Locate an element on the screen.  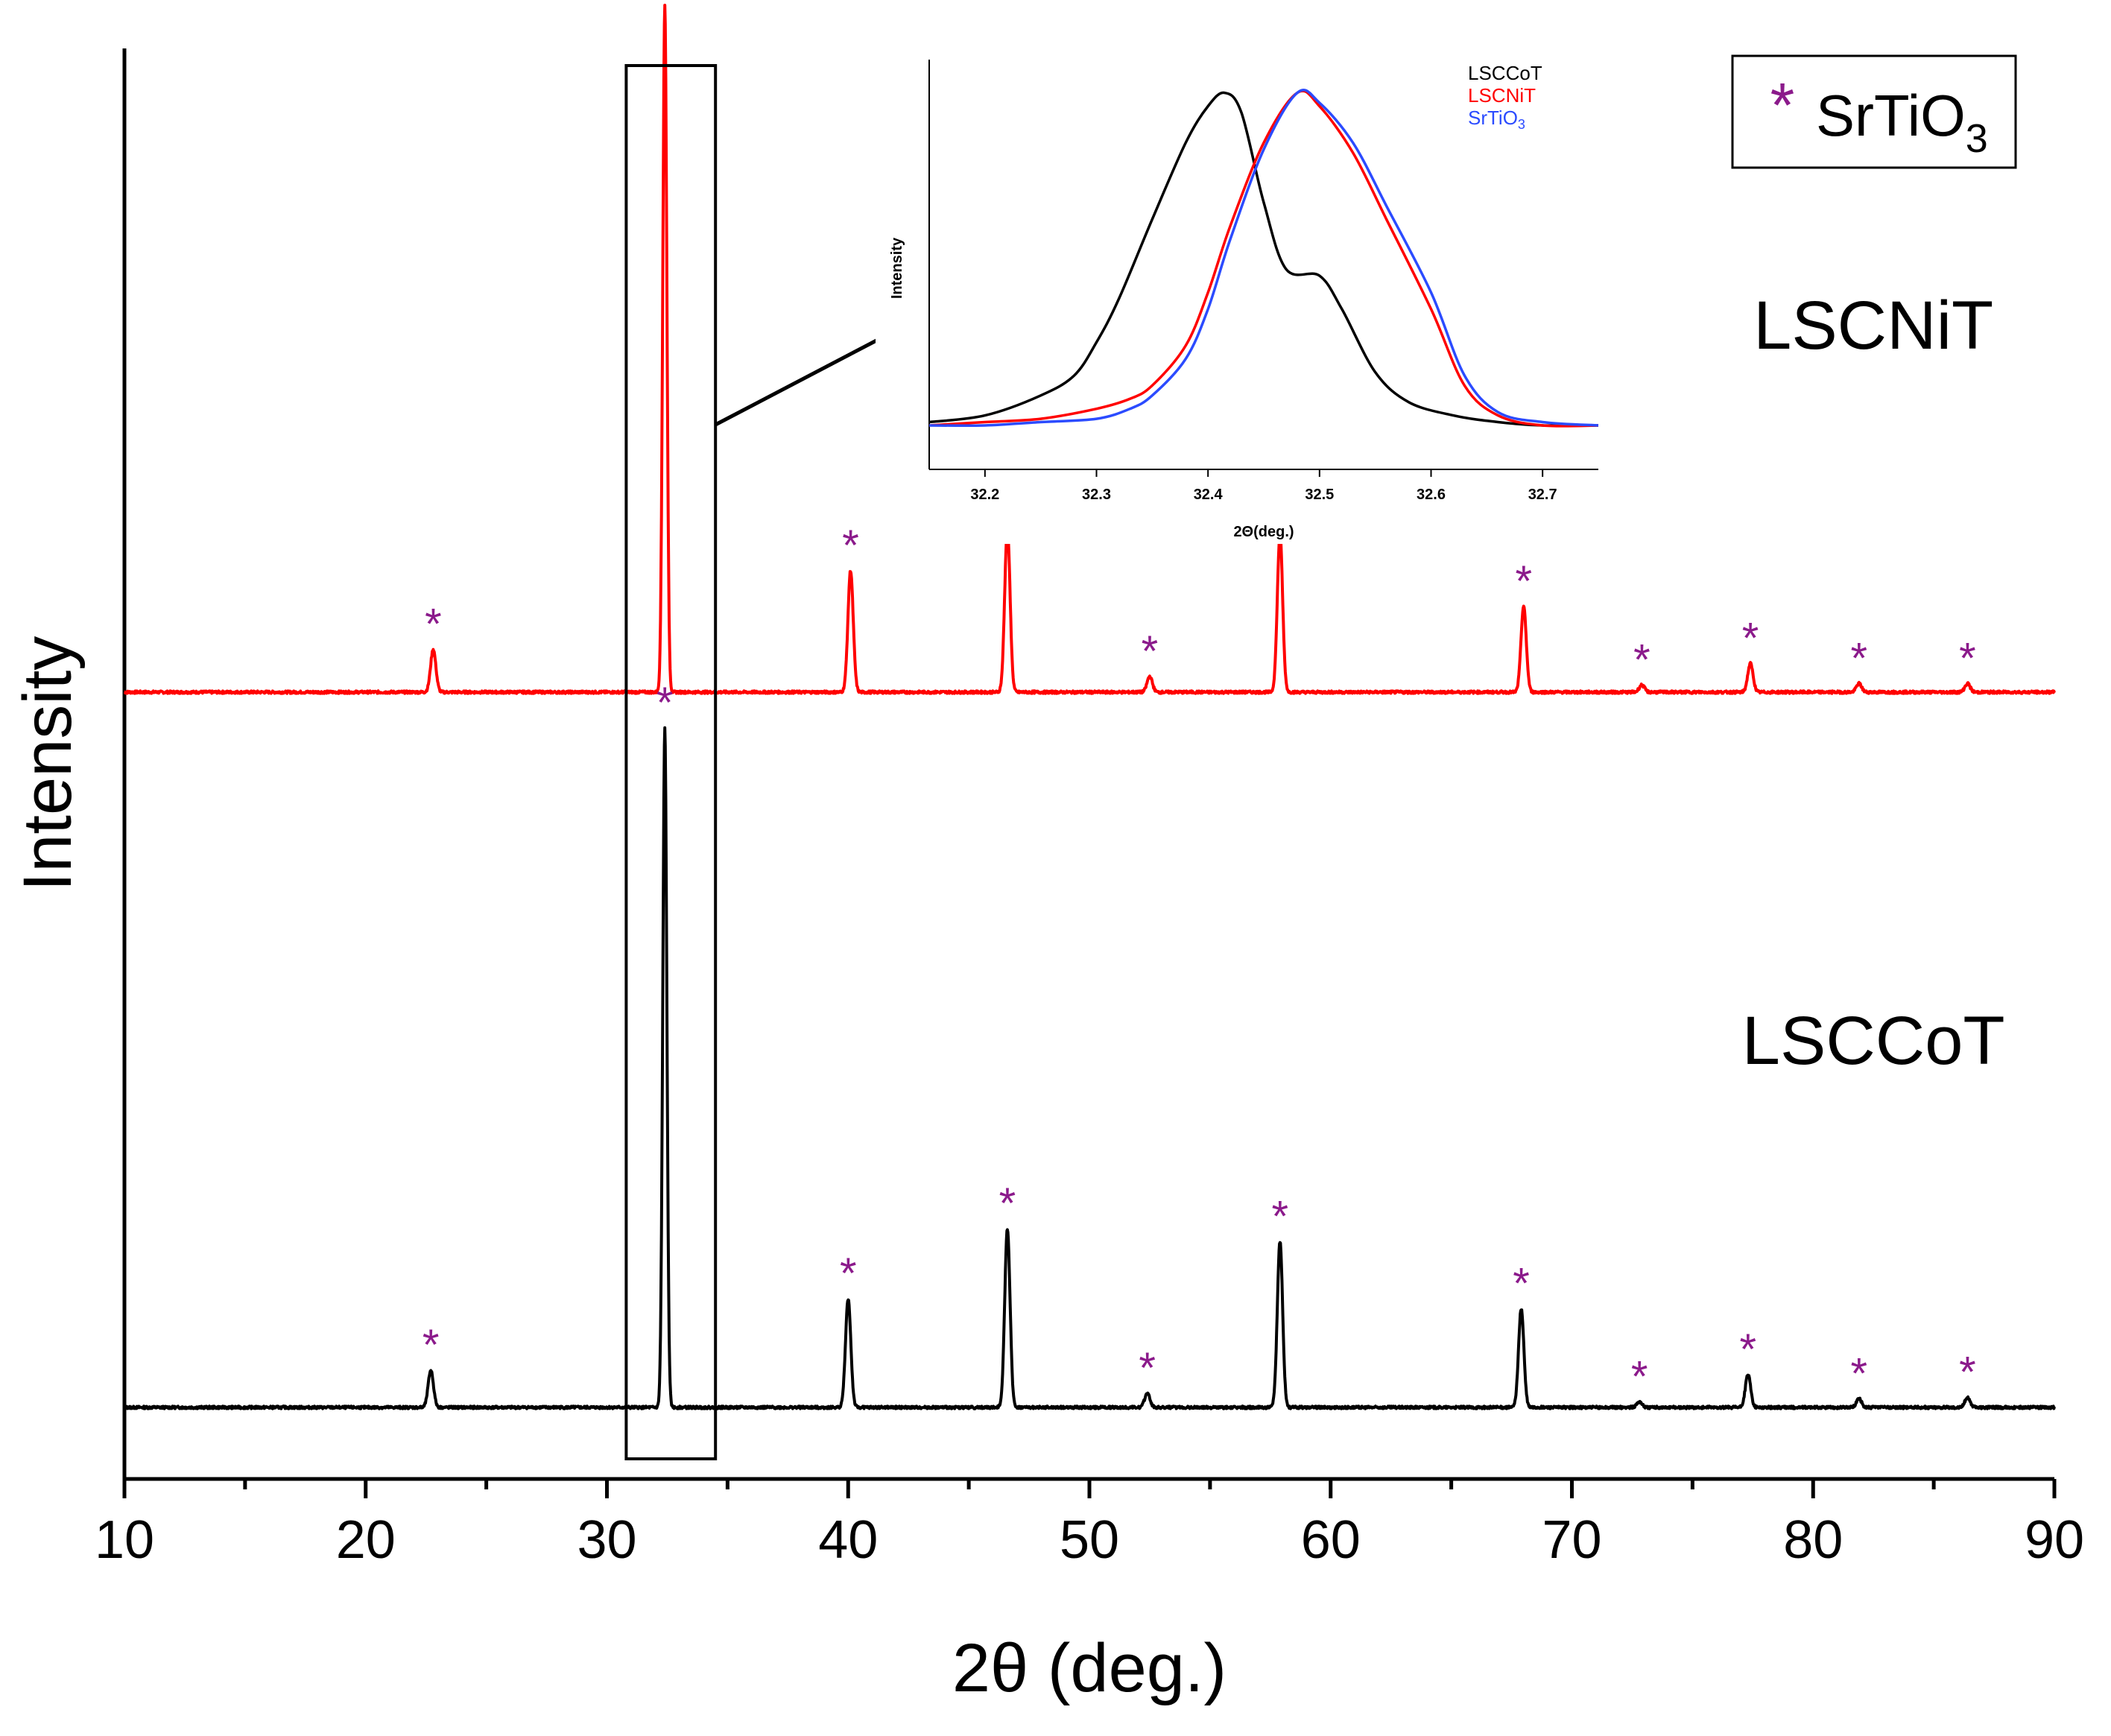
inset-connector-line is located at coordinates (798, 382).